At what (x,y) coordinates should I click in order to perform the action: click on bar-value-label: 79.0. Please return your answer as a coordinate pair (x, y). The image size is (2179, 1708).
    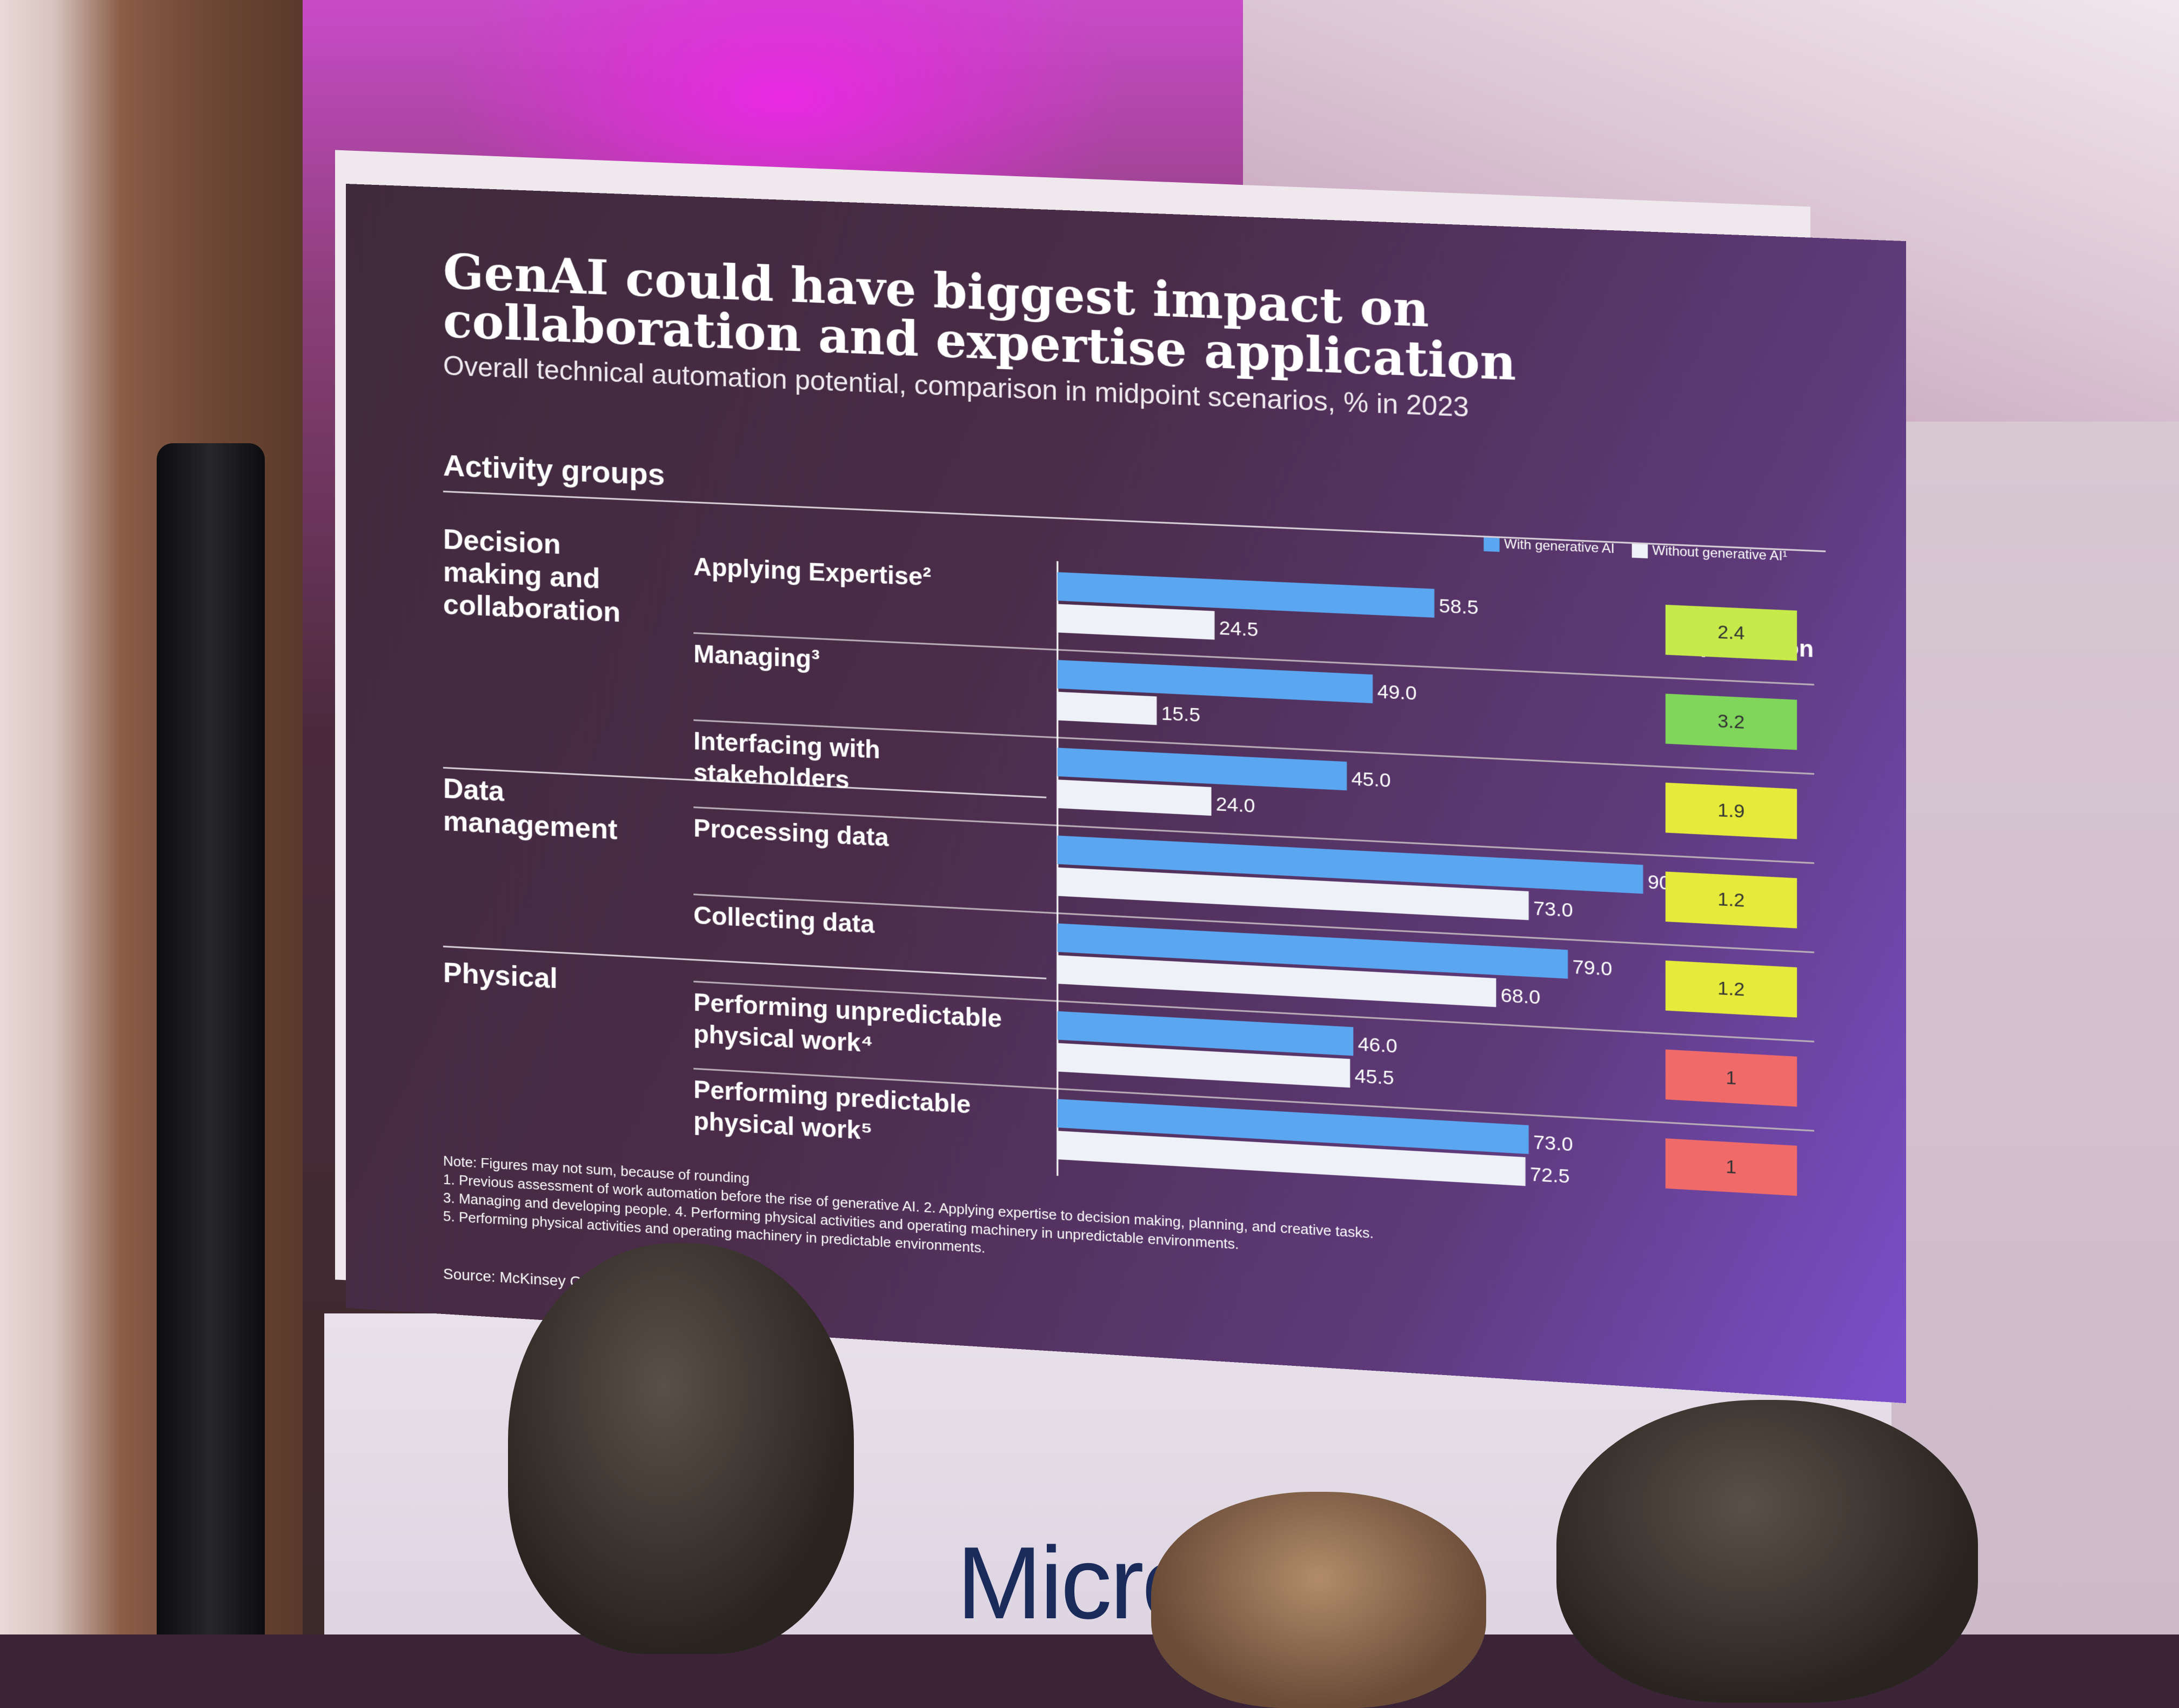
    Looking at the image, I should click on (1593, 967).